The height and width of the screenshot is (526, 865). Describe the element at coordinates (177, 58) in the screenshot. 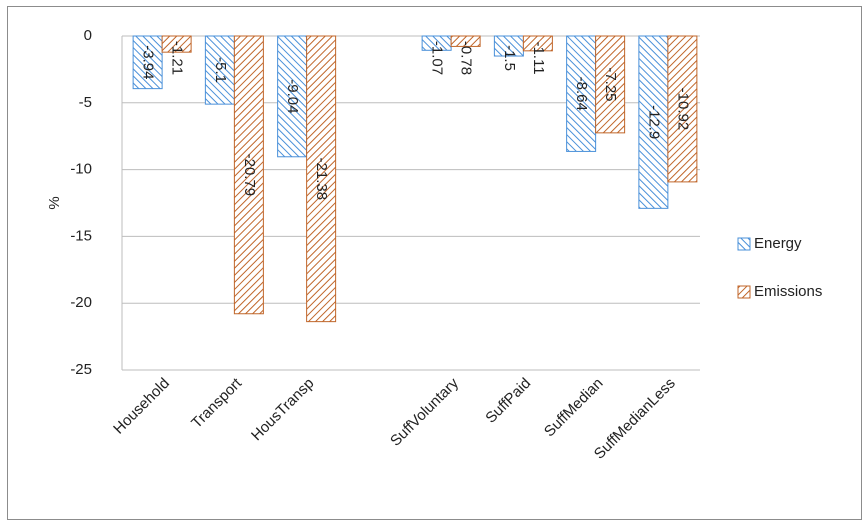

I see `data-label: -1.21` at that location.